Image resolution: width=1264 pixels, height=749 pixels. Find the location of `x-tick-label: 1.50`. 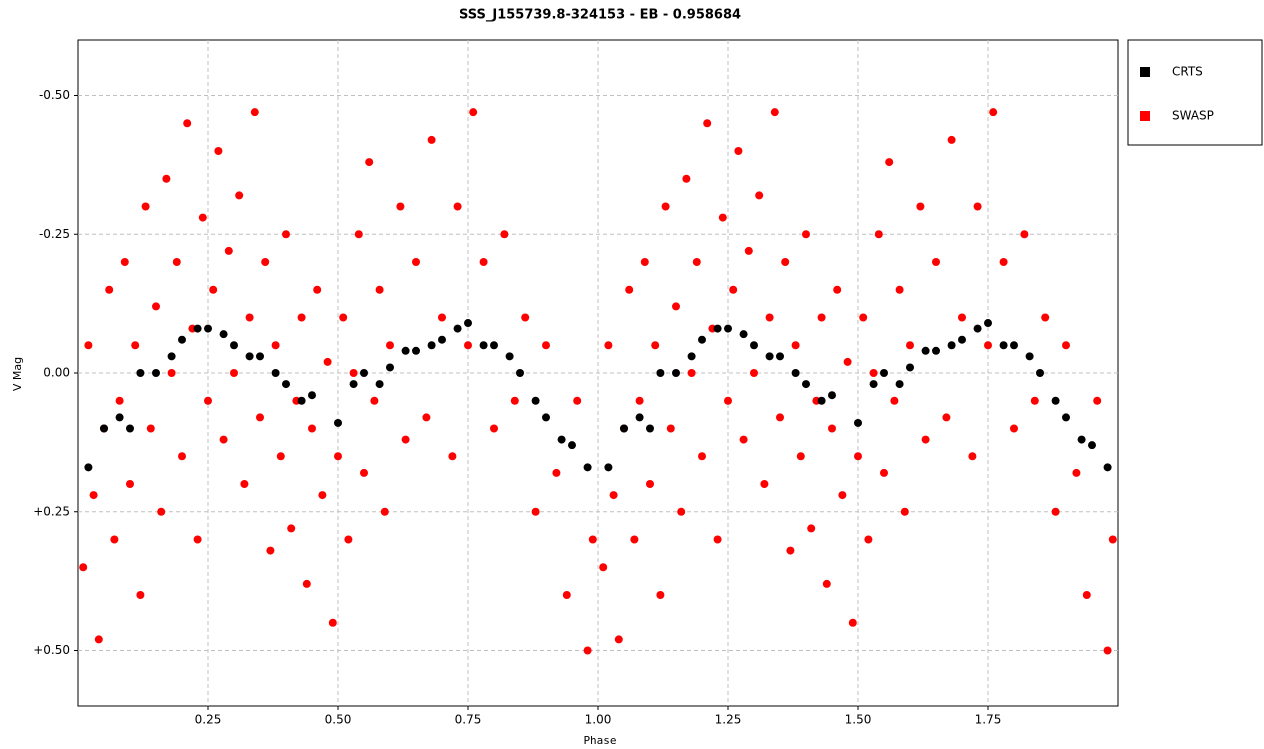

x-tick-label: 1.50 is located at coordinates (858, 720).